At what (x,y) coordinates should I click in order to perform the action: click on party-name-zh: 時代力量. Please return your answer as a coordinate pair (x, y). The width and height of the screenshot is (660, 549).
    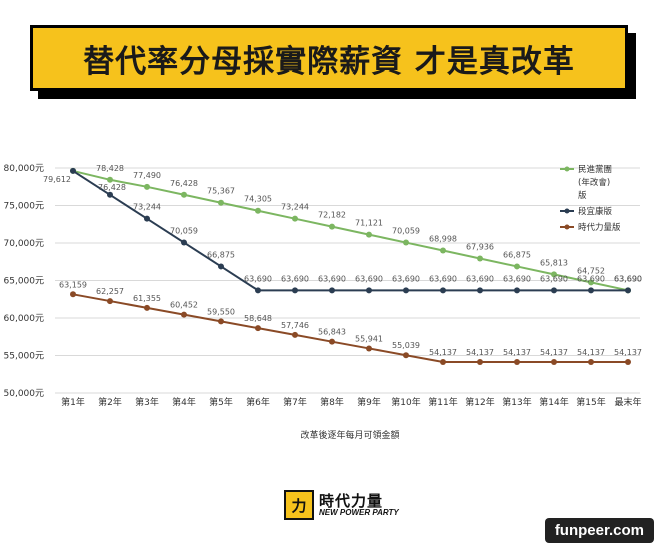
    Looking at the image, I should click on (351, 500).